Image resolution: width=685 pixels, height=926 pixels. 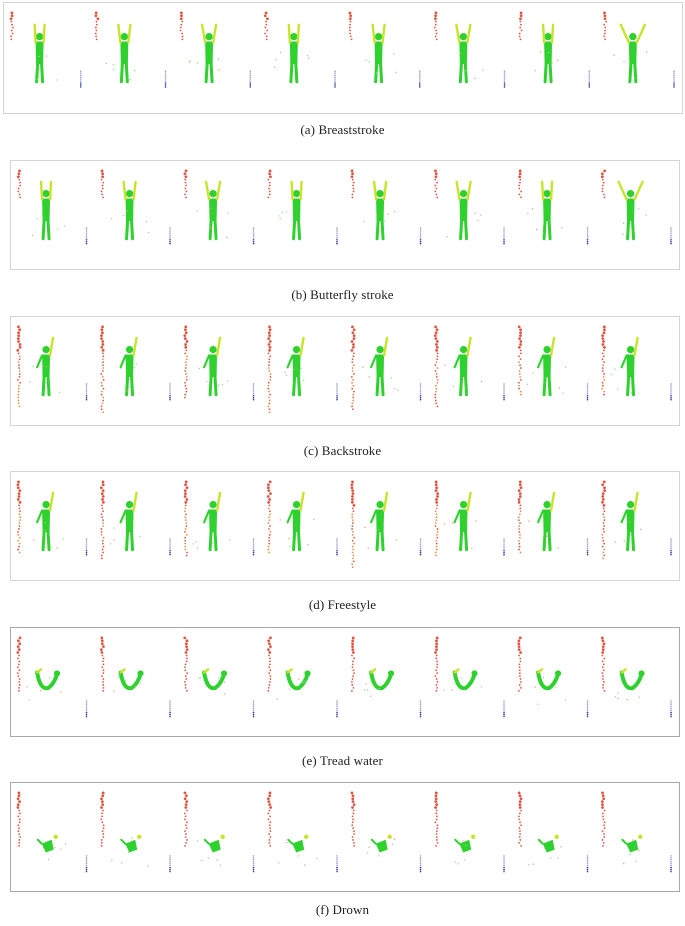 What do you see at coordinates (342, 909) in the screenshot?
I see `panel-caption: (f) Drown` at bounding box center [342, 909].